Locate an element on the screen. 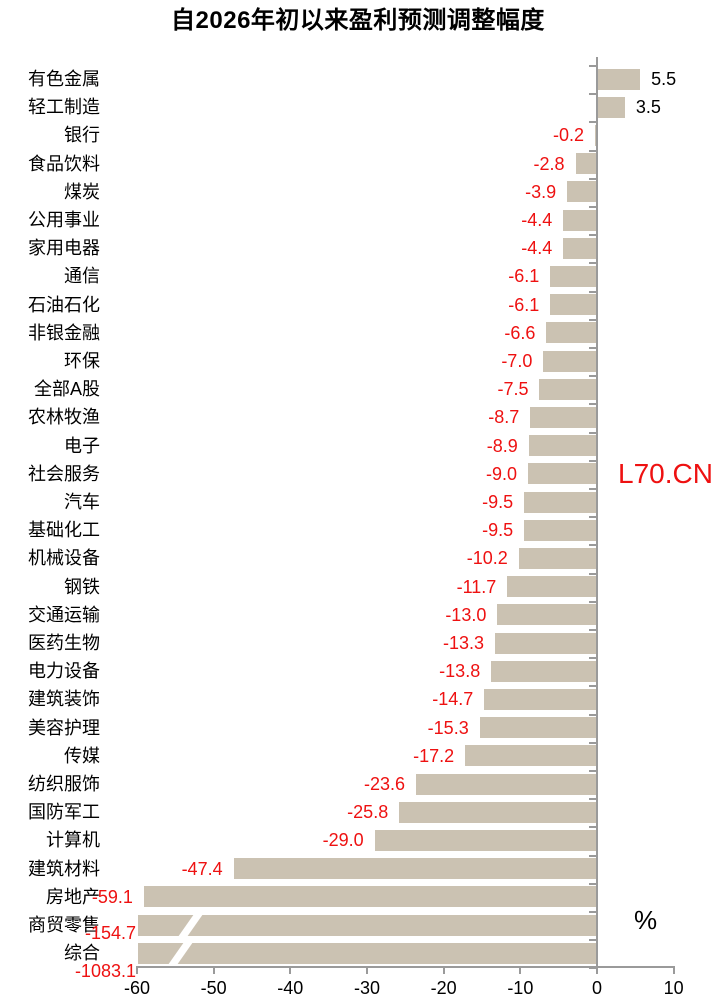 The width and height of the screenshot is (716, 1007). category-label: 建筑材料 is located at coordinates (64, 868).